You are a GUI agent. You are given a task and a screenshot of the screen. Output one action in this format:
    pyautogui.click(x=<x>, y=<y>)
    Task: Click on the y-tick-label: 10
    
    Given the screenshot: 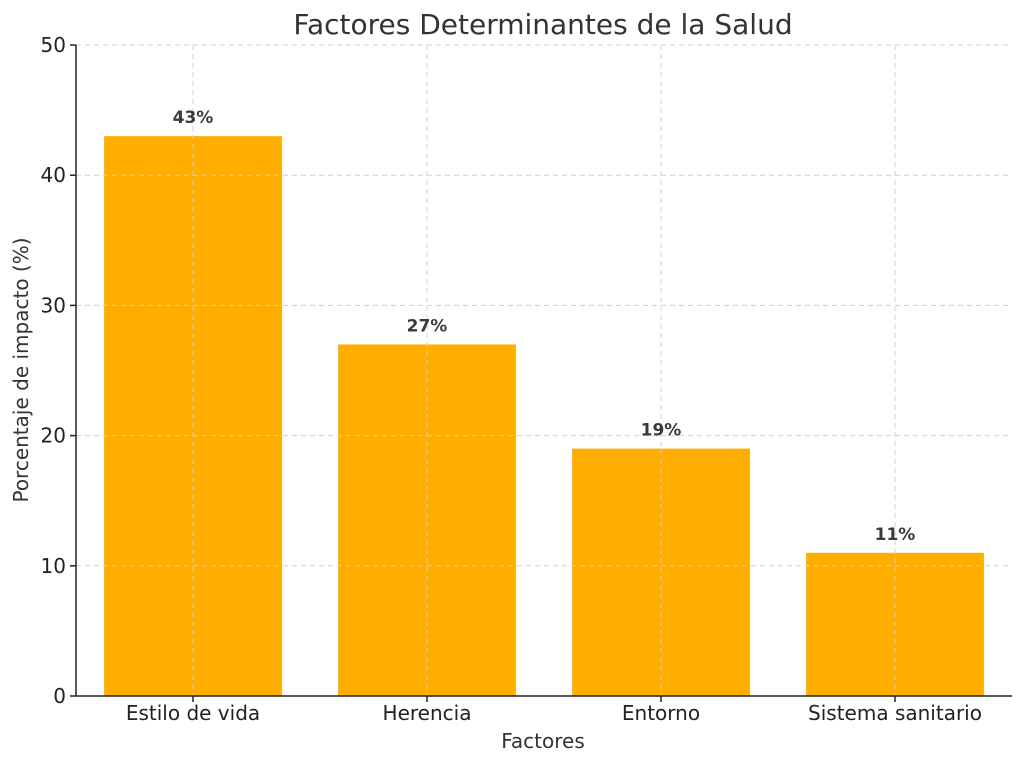 What is the action you would take?
    pyautogui.click(x=53, y=566)
    